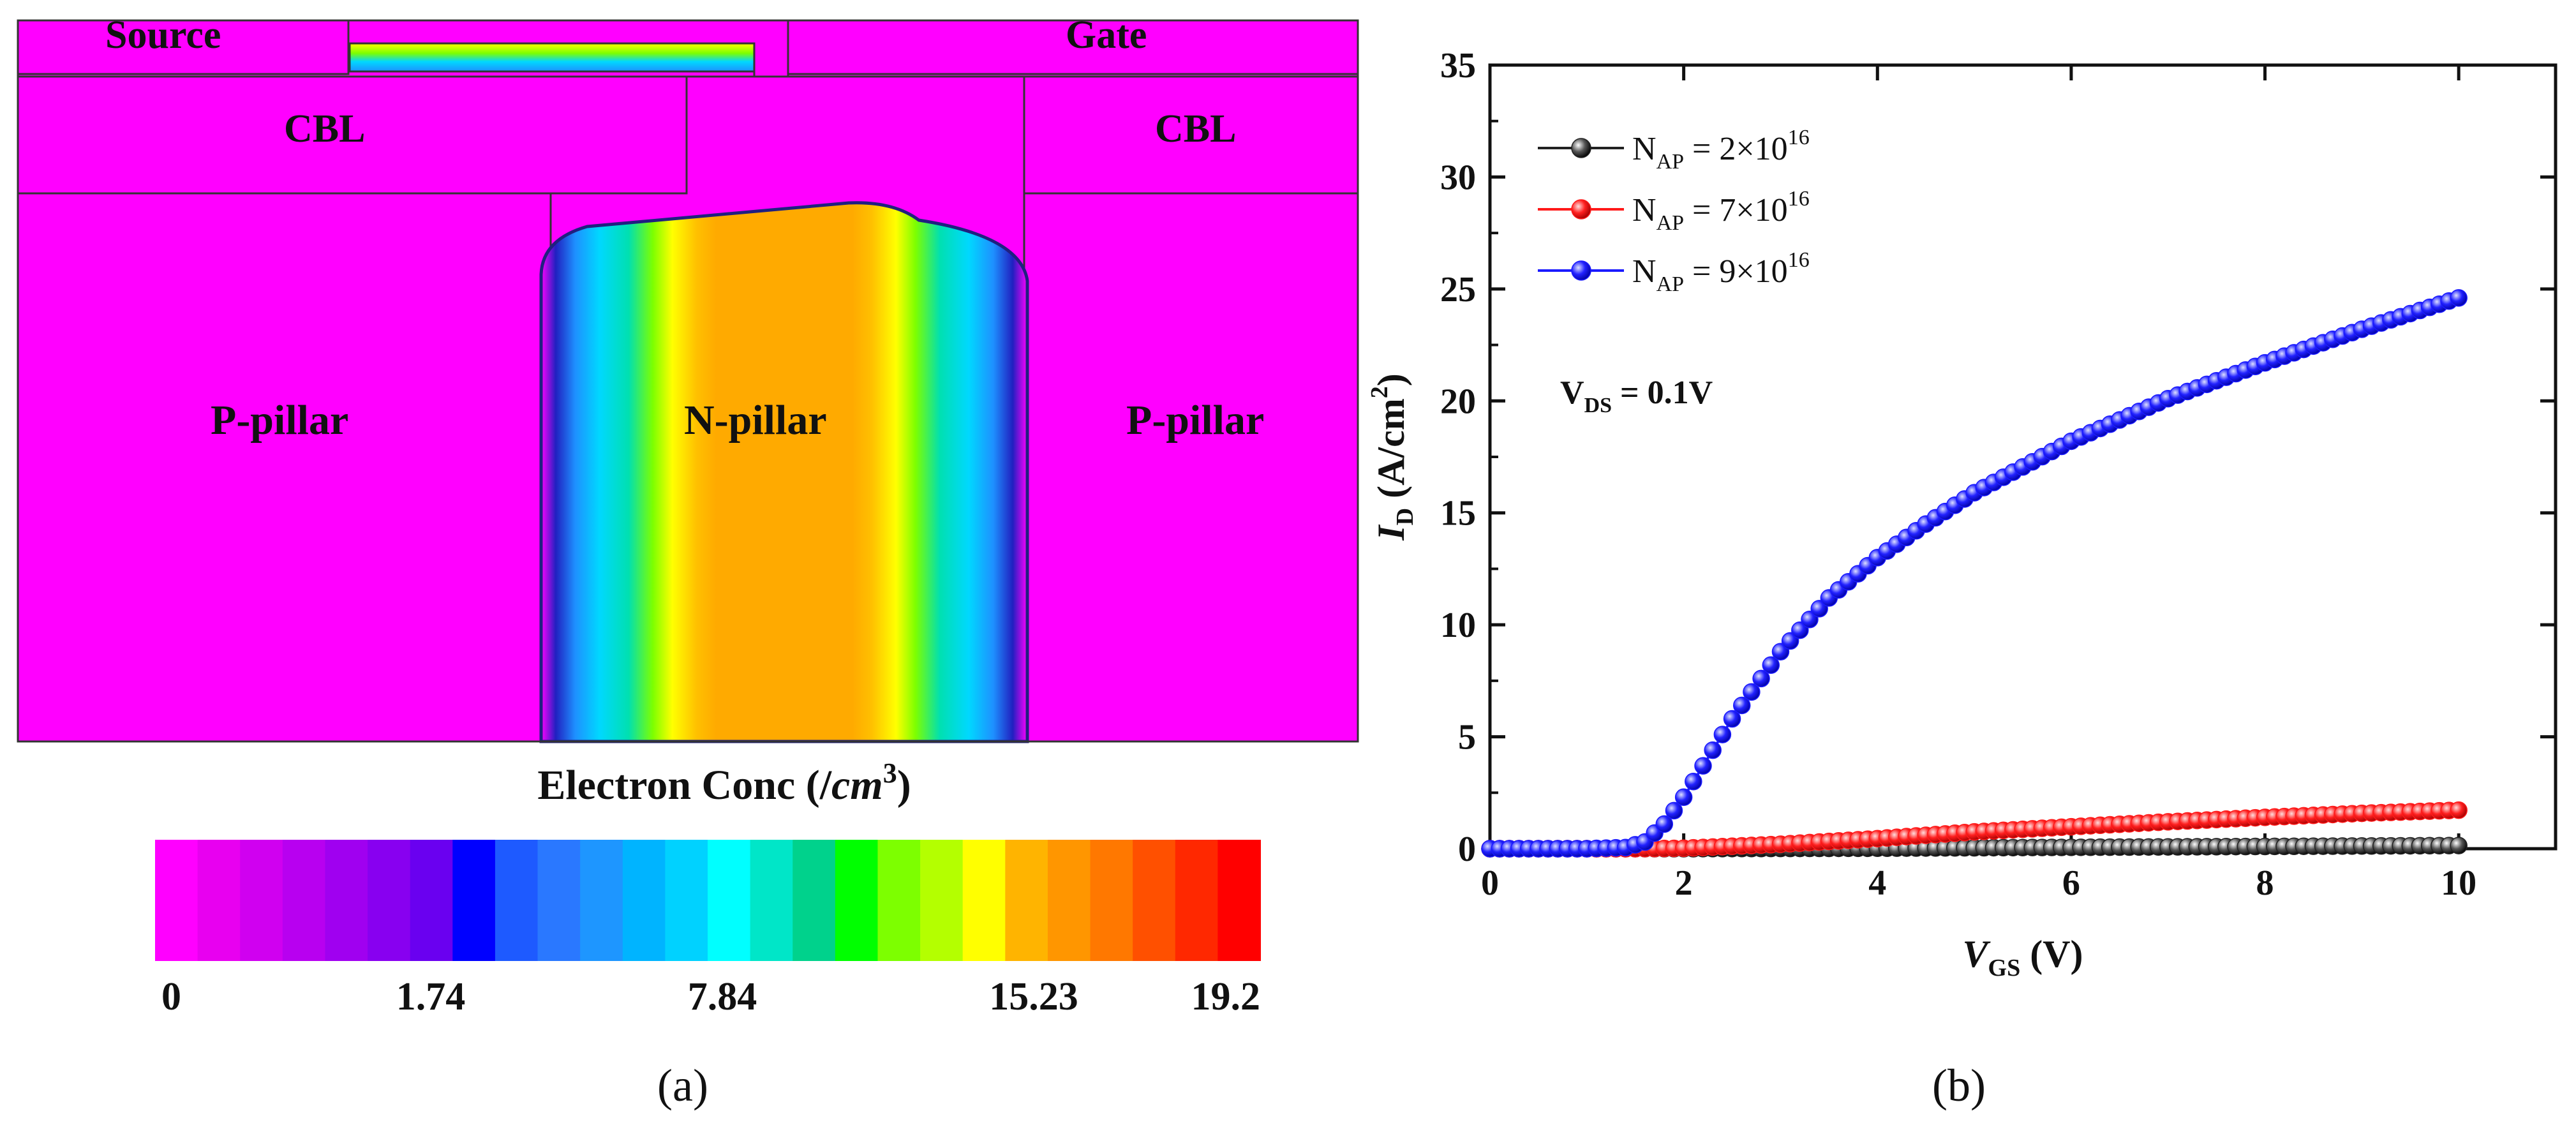 The width and height of the screenshot is (2576, 1125). I want to click on label-gate: Gate, so click(1106, 35).